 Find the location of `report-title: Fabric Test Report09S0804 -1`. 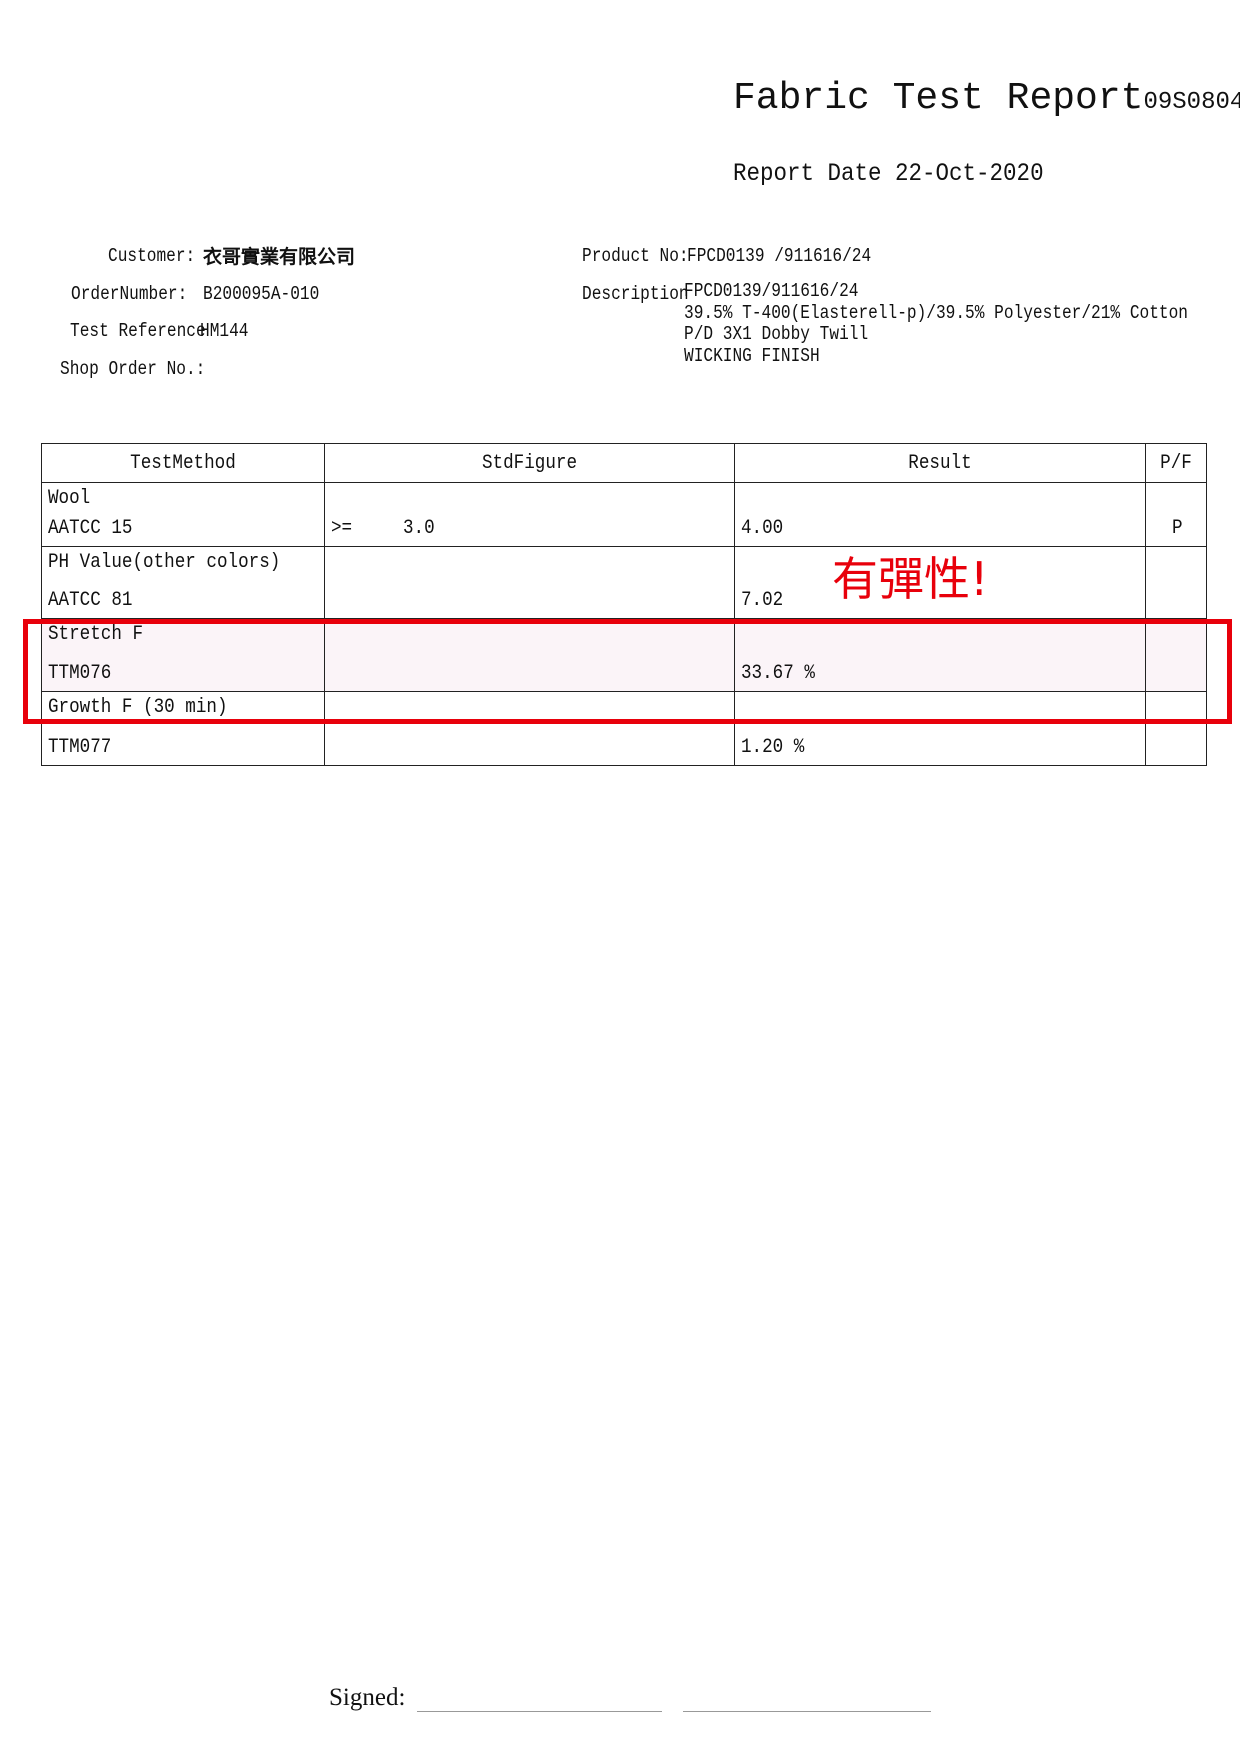

report-title: Fabric Test Report09S0804 -1 is located at coordinates (986, 99).